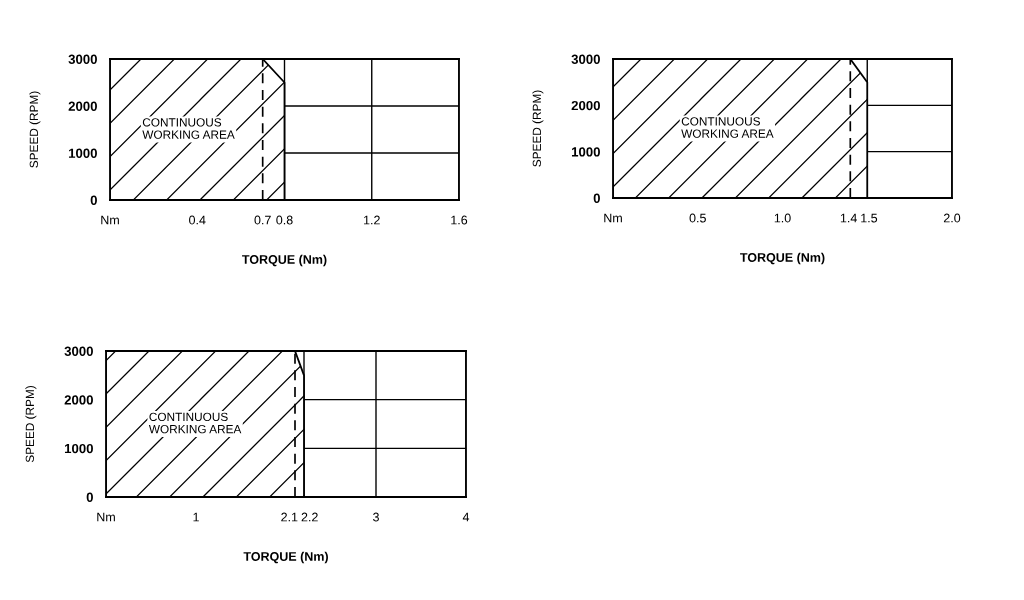 Image resolution: width=1024 pixels, height=600 pixels. Describe the element at coordinates (466, 517) in the screenshot. I see `x-tick-label: 4` at that location.